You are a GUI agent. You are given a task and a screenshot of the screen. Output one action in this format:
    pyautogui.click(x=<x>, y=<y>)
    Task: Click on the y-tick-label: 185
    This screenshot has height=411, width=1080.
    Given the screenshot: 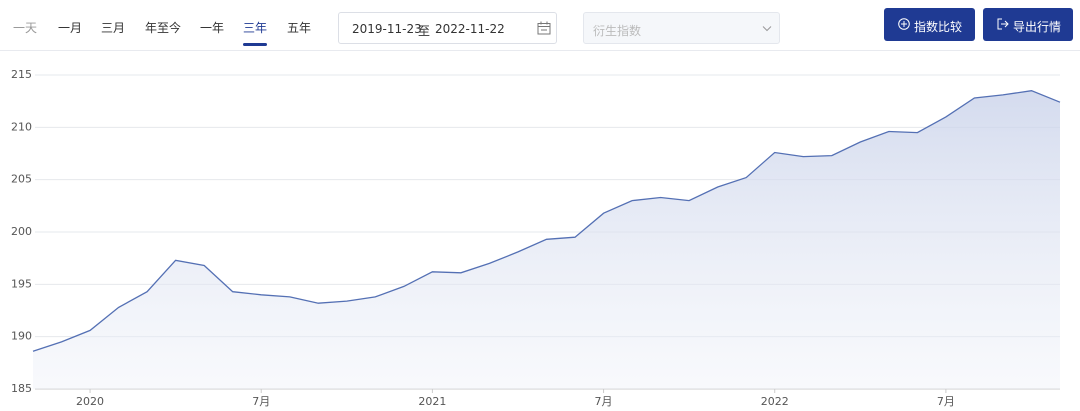 What is the action you would take?
    pyautogui.click(x=21, y=388)
    